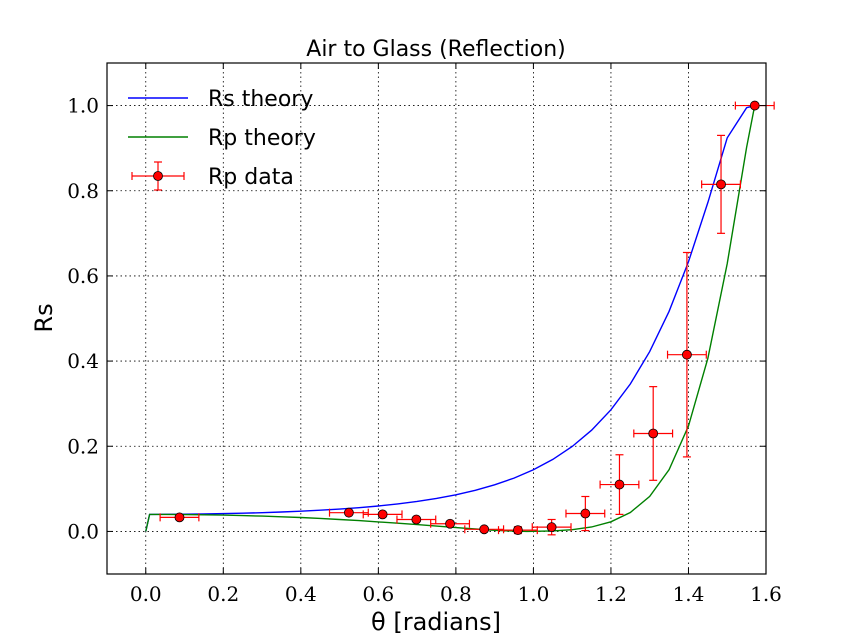  I want to click on x-tick-label: 0.0, so click(146, 594).